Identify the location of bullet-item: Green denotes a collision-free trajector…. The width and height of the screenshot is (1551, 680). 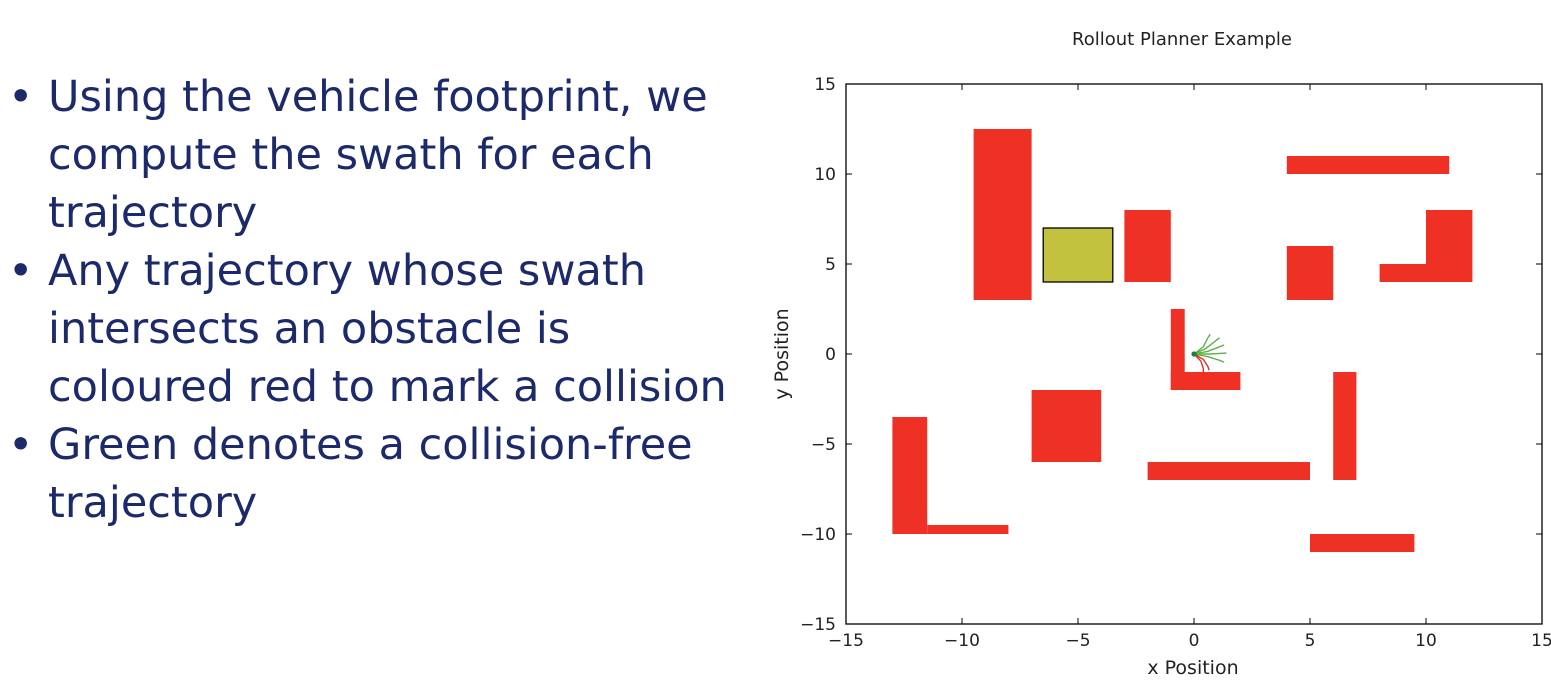
(380, 474).